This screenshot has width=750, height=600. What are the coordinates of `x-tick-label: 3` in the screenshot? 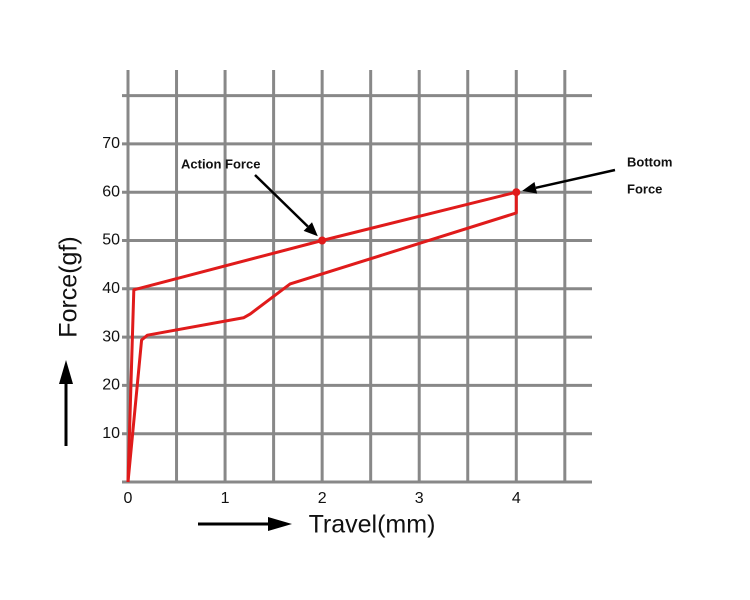 It's located at (419, 498).